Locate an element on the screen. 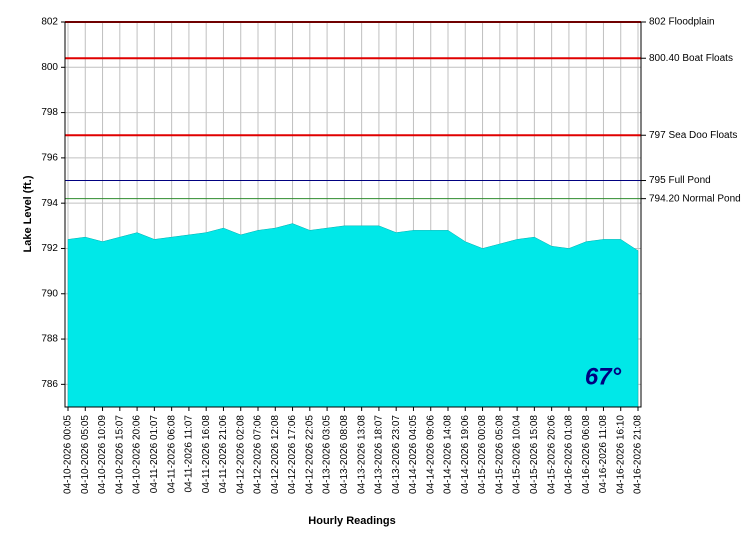  x-tick-label: 04-15-2026 20:06 is located at coordinates (551, 454).